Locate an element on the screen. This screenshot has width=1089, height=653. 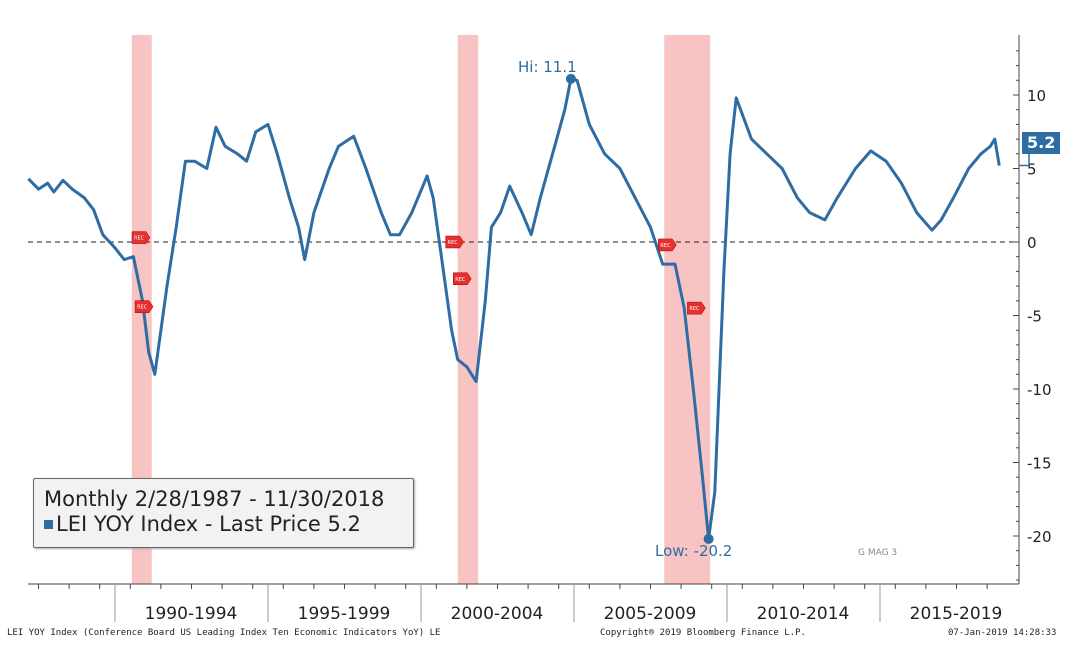
x-period-label: 2010-2014 is located at coordinates (803, 614).